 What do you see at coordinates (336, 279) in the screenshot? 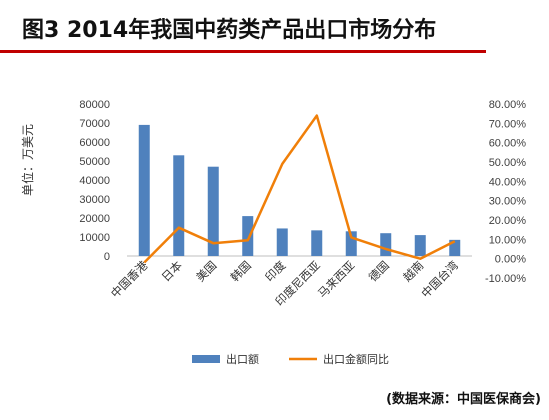
I see `x-tick-label: 马来西亚` at bounding box center [336, 279].